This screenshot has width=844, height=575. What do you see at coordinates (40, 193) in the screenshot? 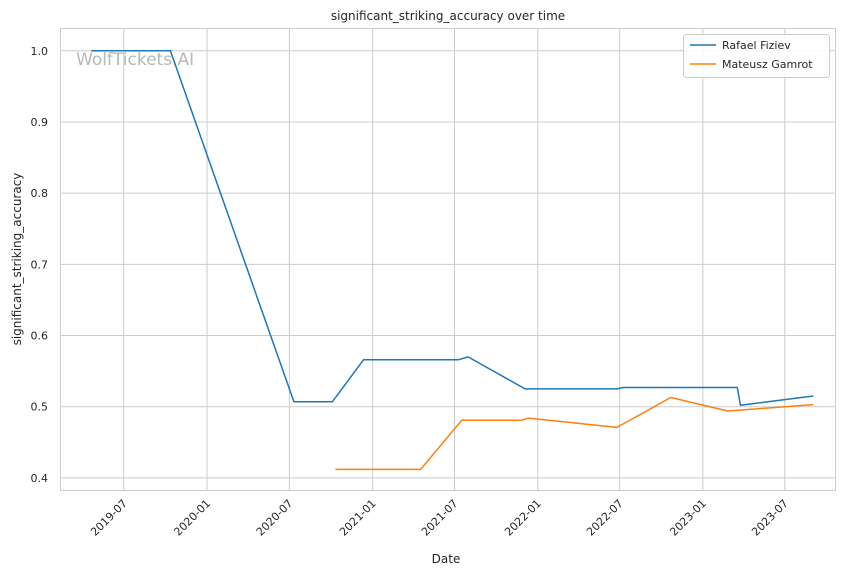
I see `y-tick-label: 0.8` at bounding box center [40, 193].